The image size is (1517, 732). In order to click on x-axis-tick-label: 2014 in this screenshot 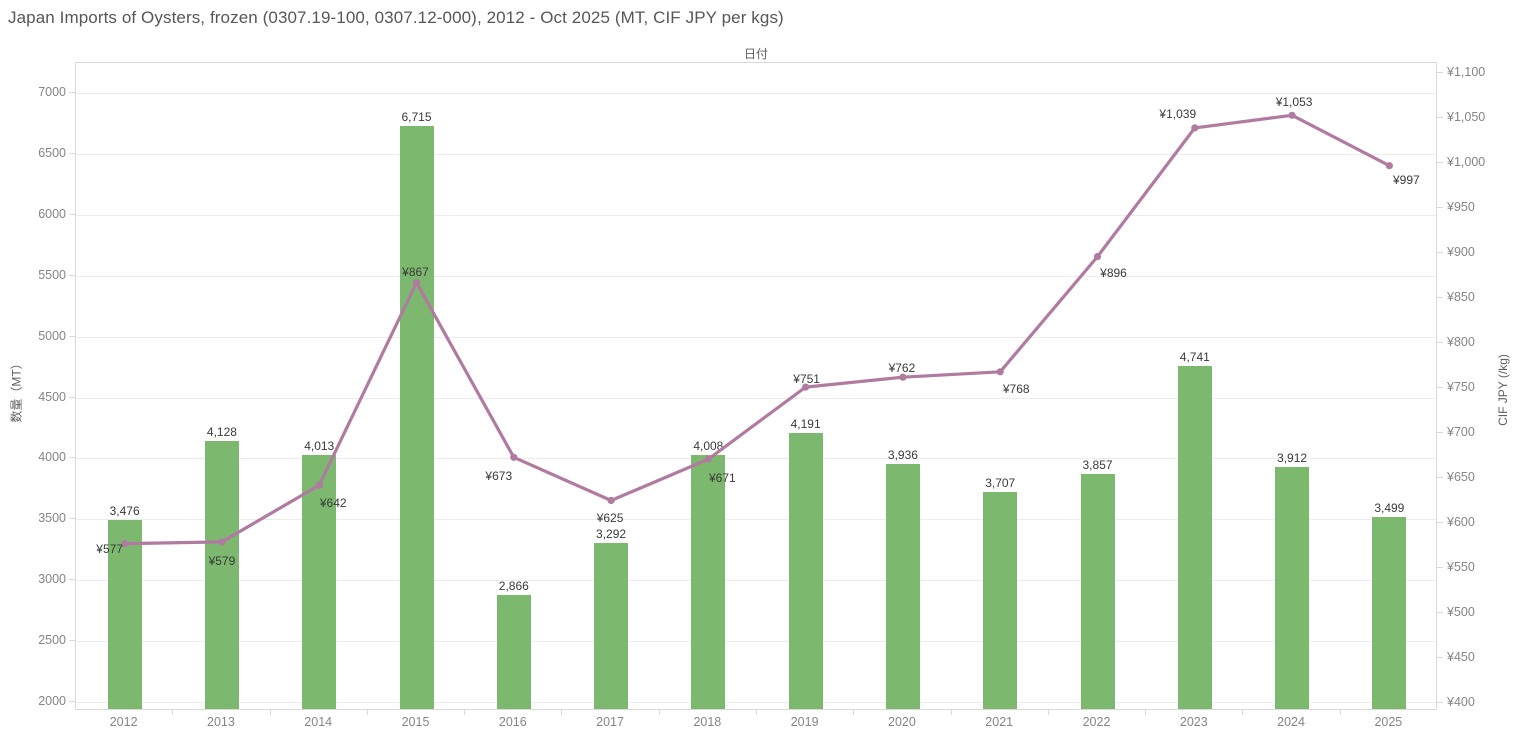, I will do `click(318, 722)`.